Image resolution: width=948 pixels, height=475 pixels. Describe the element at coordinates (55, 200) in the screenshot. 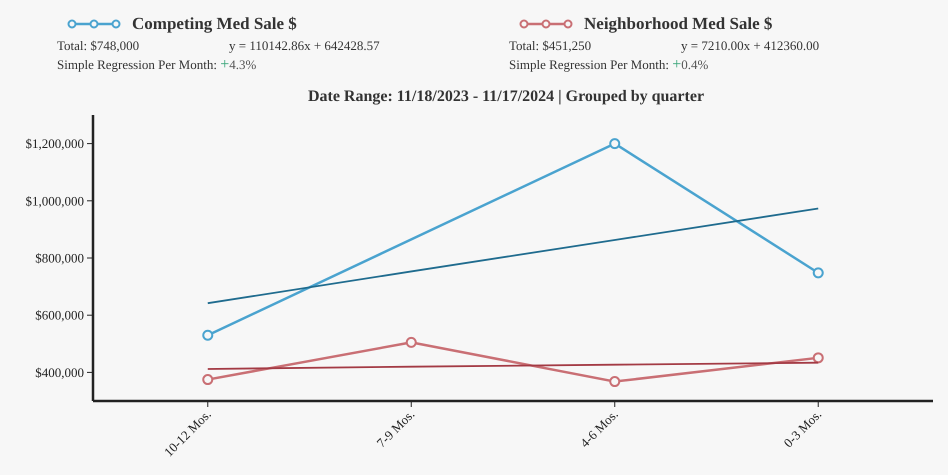

I see `y-tick-label: $1,000,000` at that location.